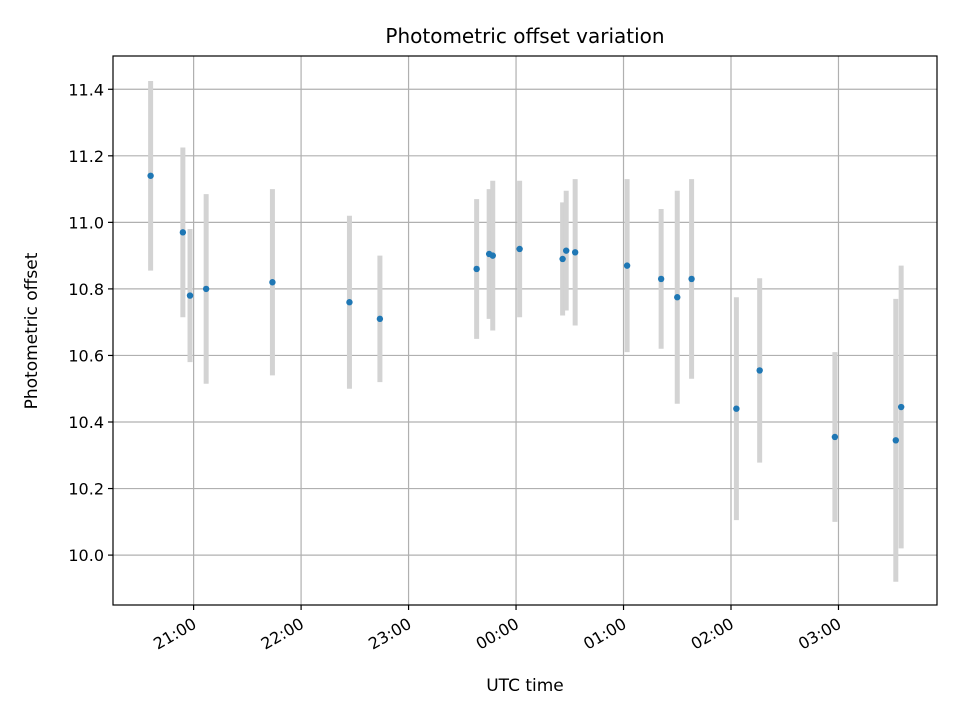 Image resolution: width=960 pixels, height=720 pixels. What do you see at coordinates (86, 89) in the screenshot?
I see `y-tick-label: 11.4` at bounding box center [86, 89].